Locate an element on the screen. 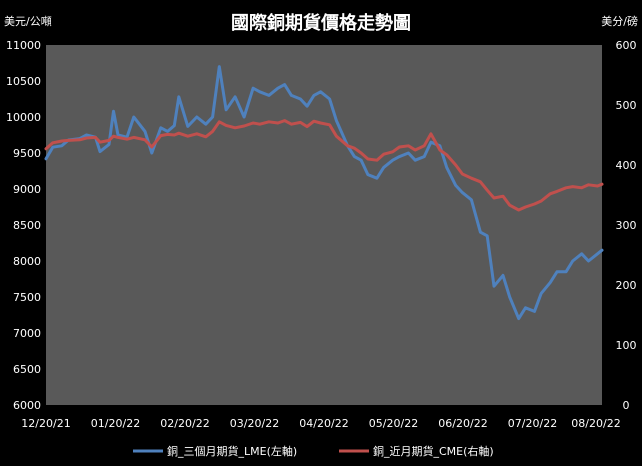 The height and width of the screenshot is (466, 642). left-tick-label: 7500 is located at coordinates (27, 297).